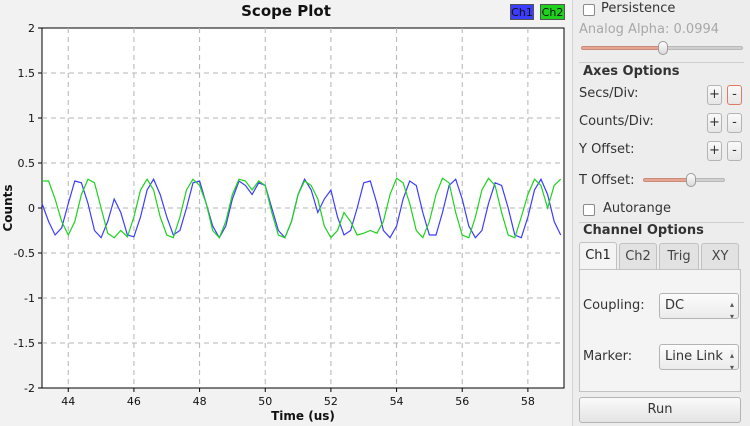 This screenshot has width=750, height=426. I want to click on coupling-select: DC ▴ ▾, so click(699, 306).